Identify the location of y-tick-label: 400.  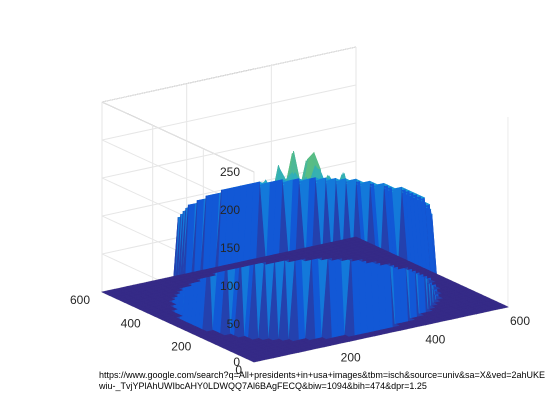
(131, 323).